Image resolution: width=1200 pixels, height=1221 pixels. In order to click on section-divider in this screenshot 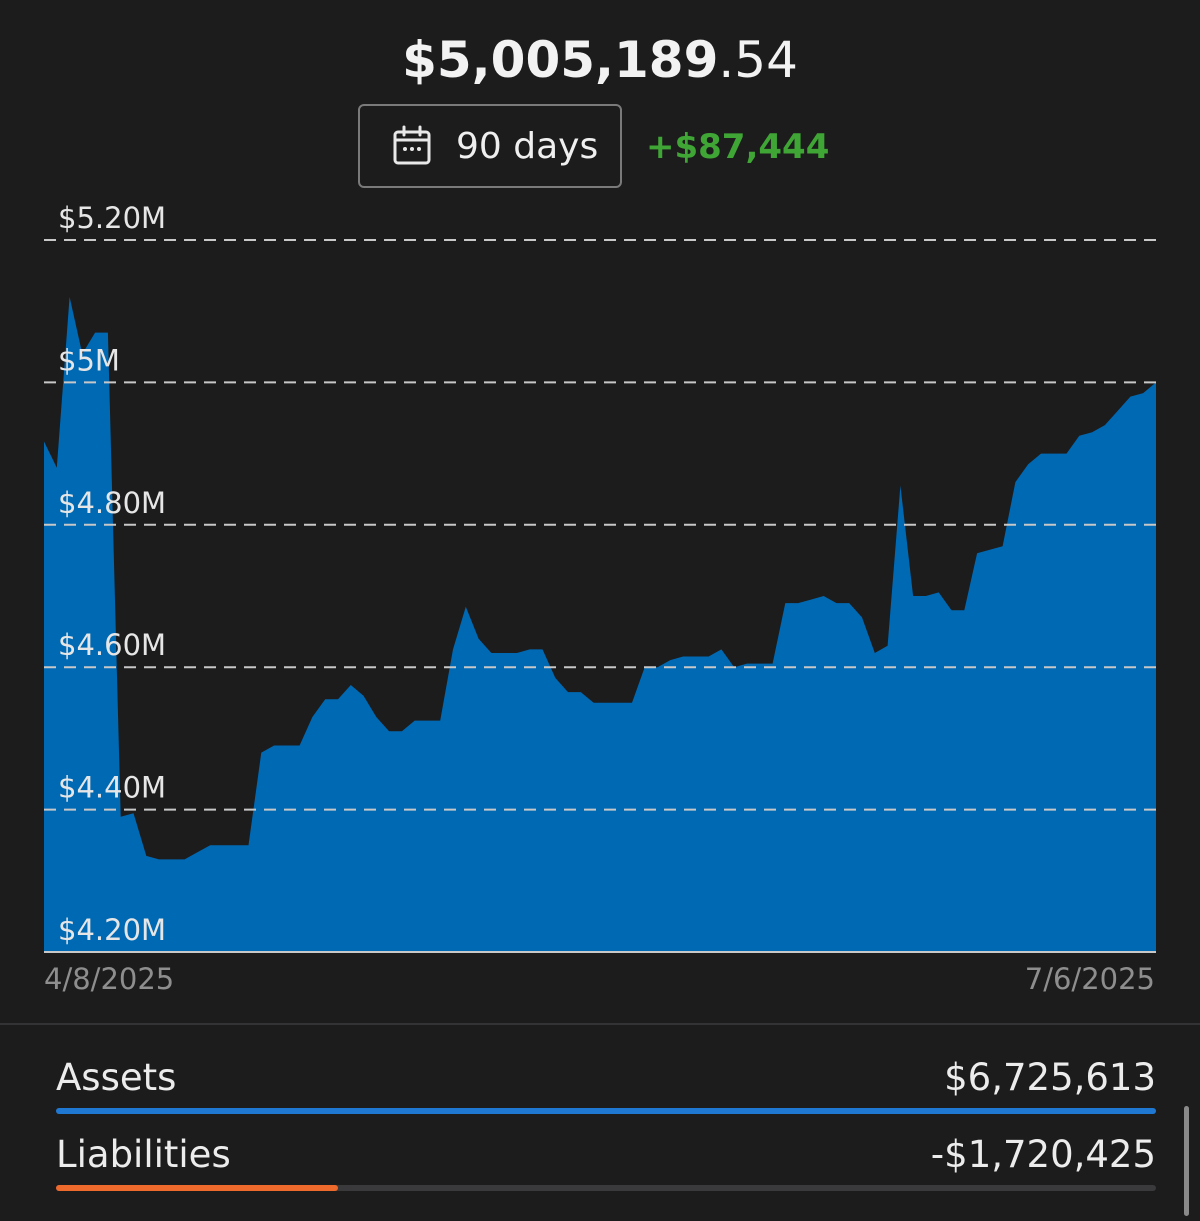, I will do `click(600, 1024)`.